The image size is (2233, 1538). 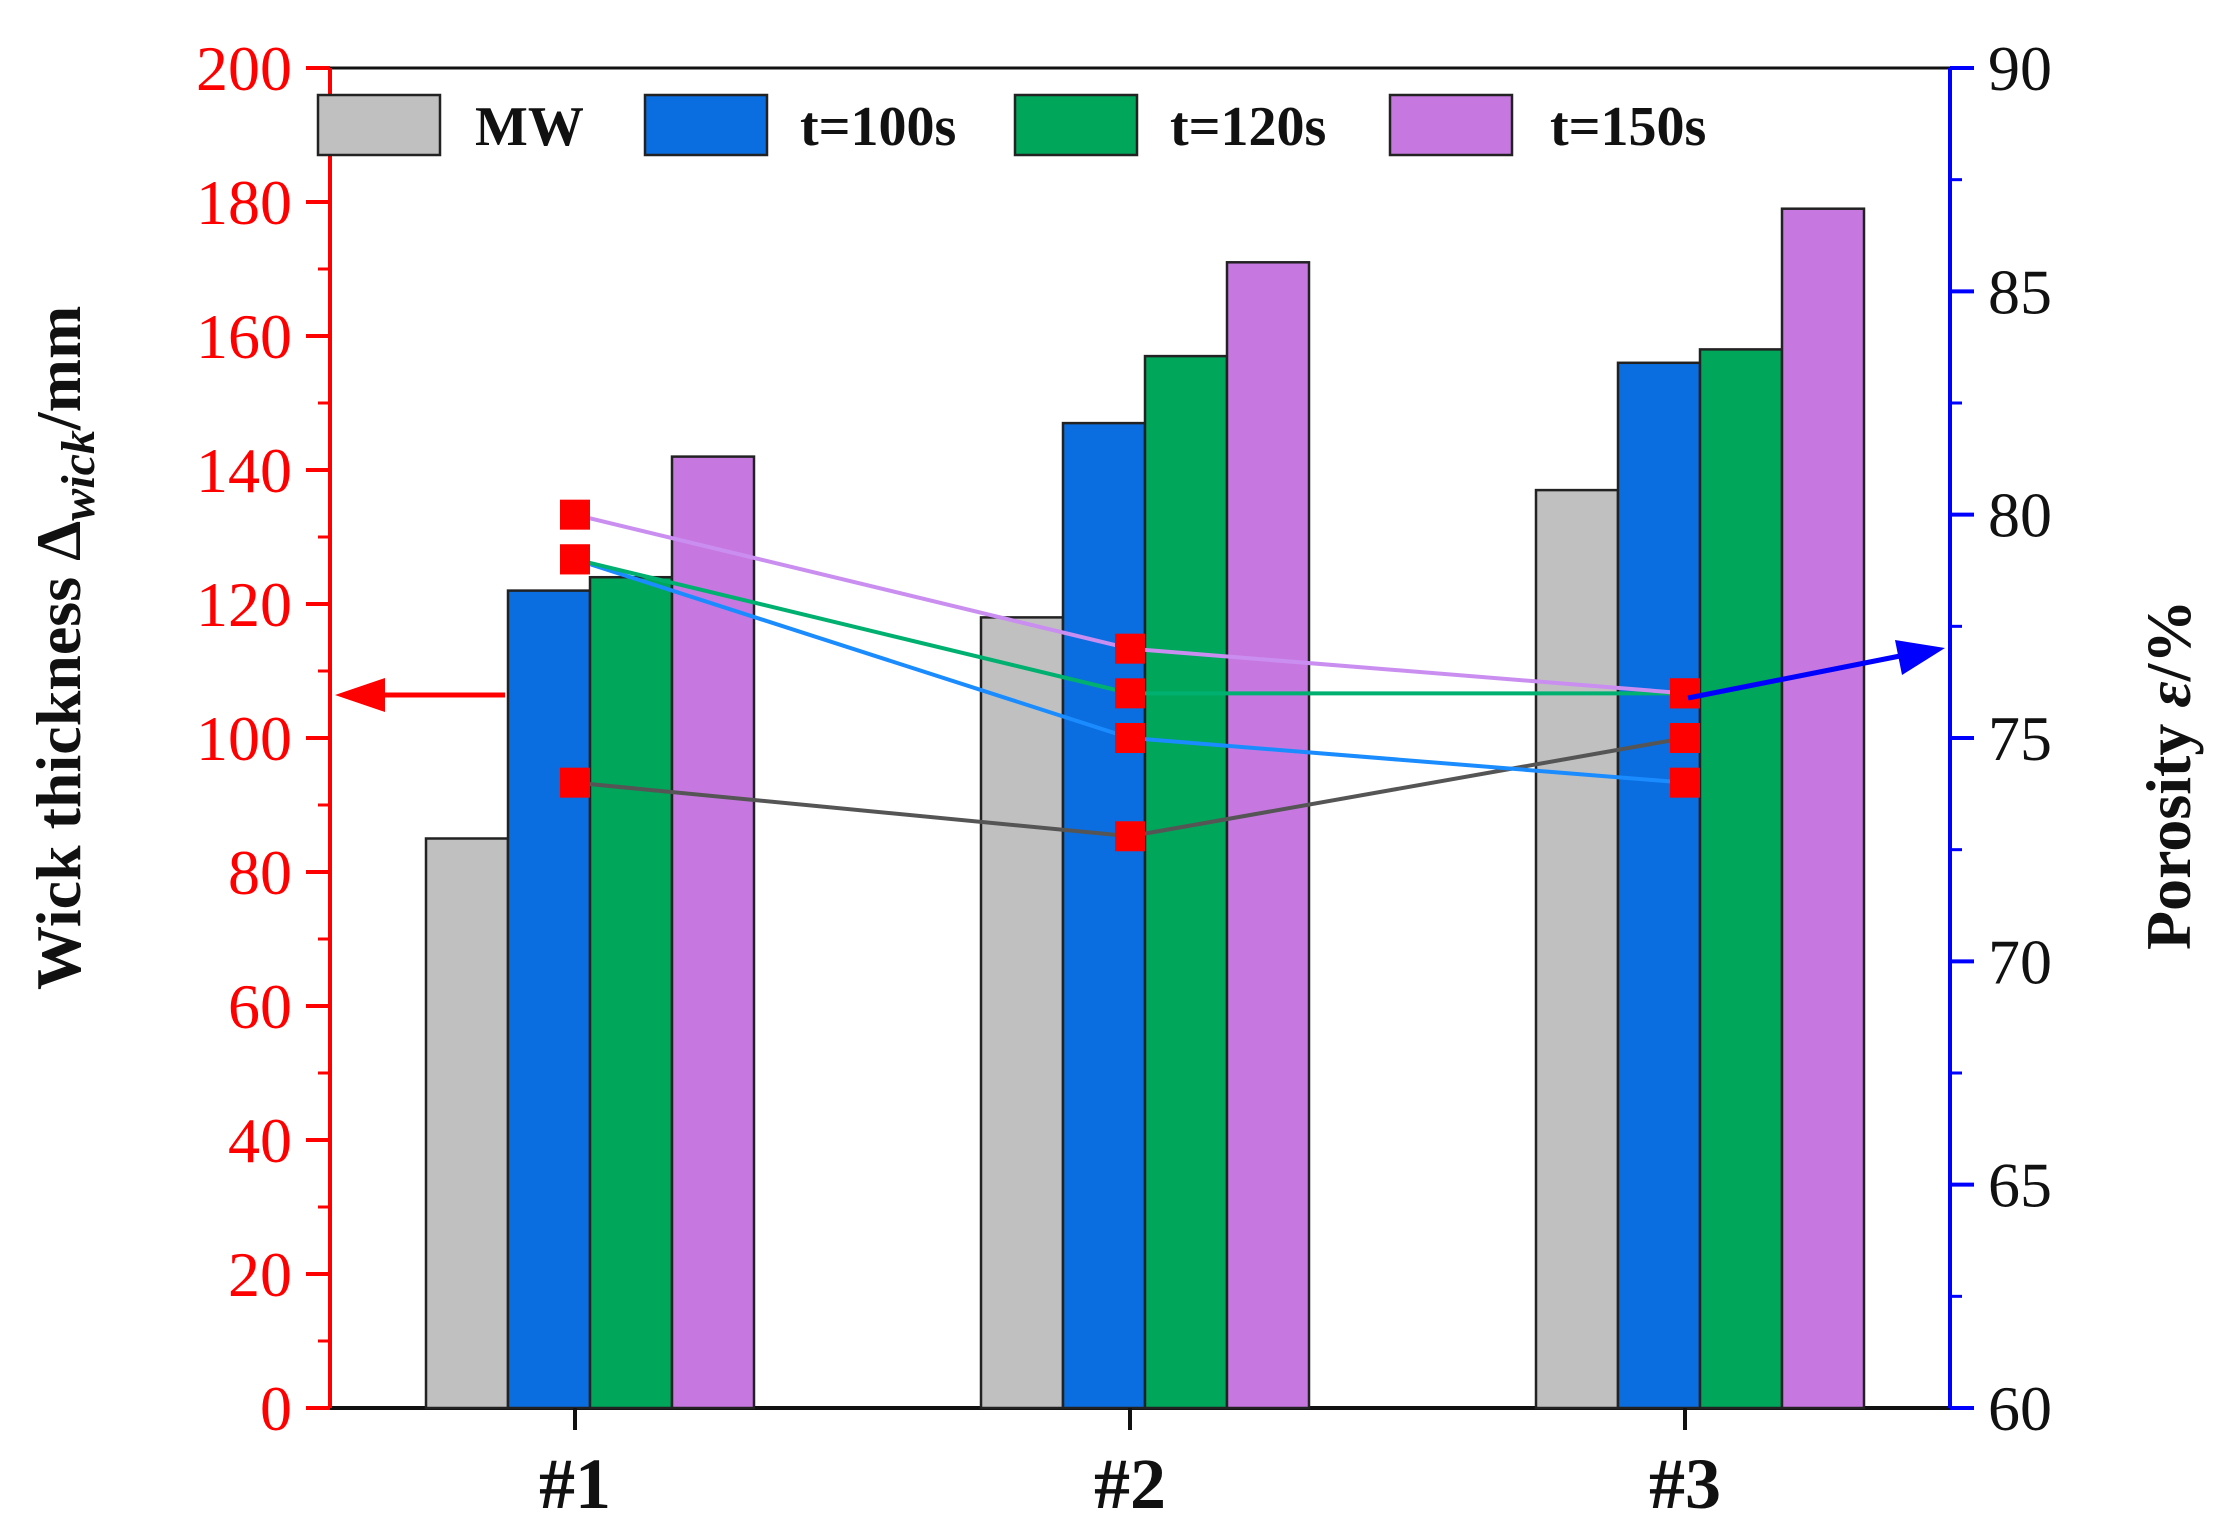 What do you see at coordinates (575, 782) in the screenshot?
I see `porosity-marker-MW-#1` at bounding box center [575, 782].